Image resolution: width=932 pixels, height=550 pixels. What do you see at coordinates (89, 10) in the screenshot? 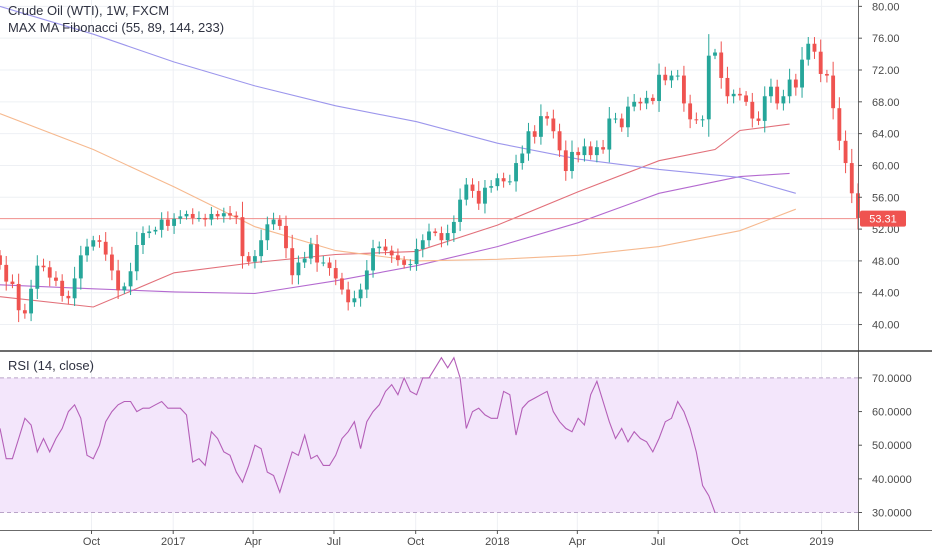
I see `chart-symbol-title: Crude Oil (WTI), 1W, FXCM` at bounding box center [89, 10].